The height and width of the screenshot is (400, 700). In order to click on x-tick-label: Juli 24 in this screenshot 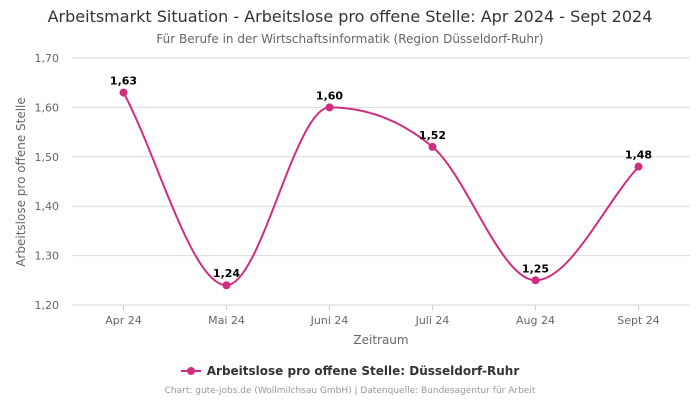, I will do `click(432, 320)`.